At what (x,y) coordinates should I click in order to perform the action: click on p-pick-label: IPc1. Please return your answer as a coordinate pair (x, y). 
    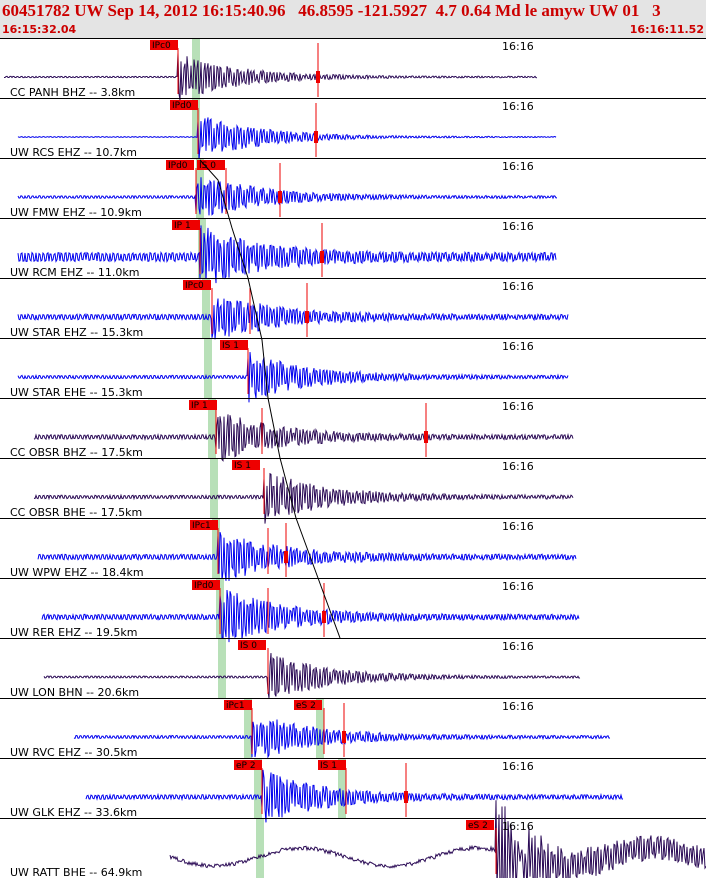
    Looking at the image, I should click on (201, 526).